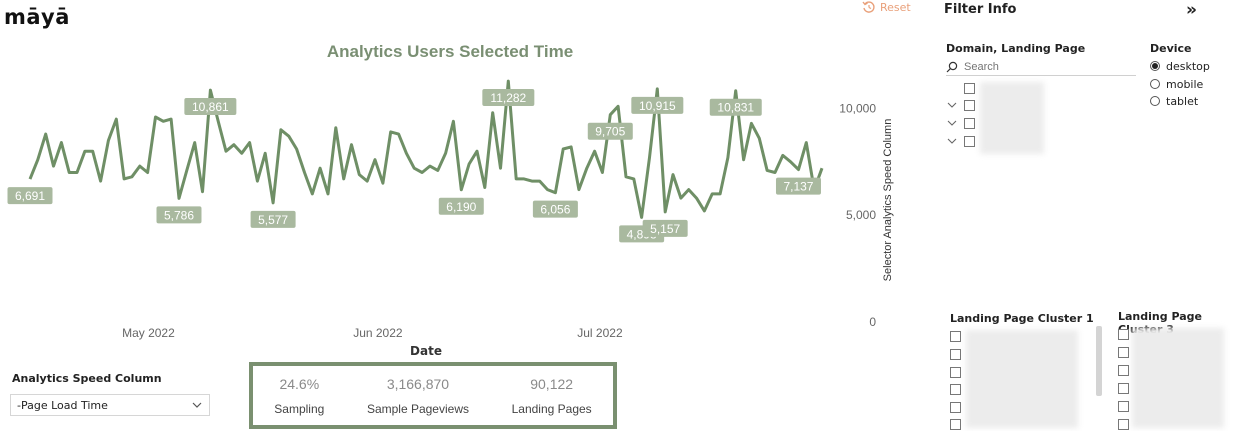 Image resolution: width=1239 pixels, height=431 pixels. Describe the element at coordinates (62, 405) in the screenshot. I see `speed-dropdown-value: -Page Load Time` at that location.